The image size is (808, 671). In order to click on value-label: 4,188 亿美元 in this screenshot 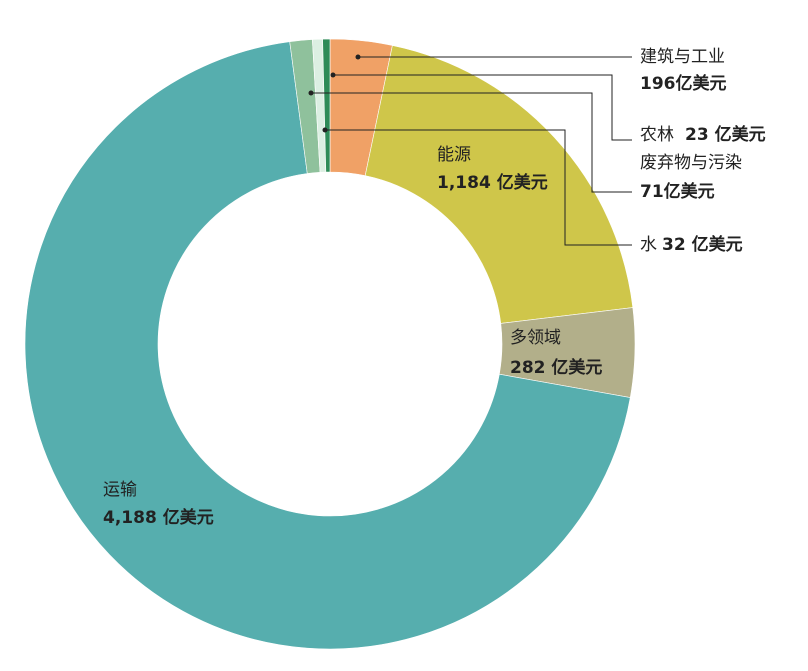, I will do `click(158, 517)`.